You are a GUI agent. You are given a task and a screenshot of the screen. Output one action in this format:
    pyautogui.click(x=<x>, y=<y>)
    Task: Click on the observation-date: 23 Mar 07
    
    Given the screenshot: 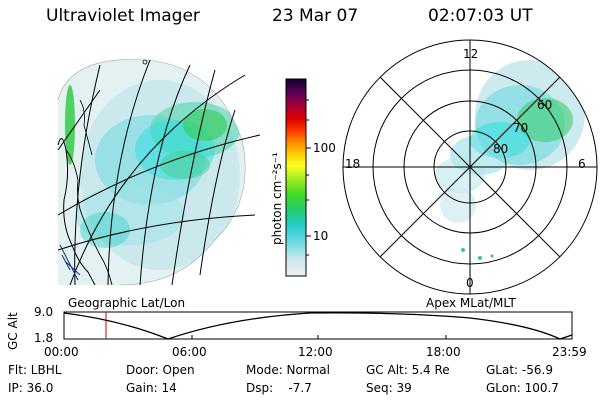 What is the action you would take?
    pyautogui.click(x=315, y=16)
    